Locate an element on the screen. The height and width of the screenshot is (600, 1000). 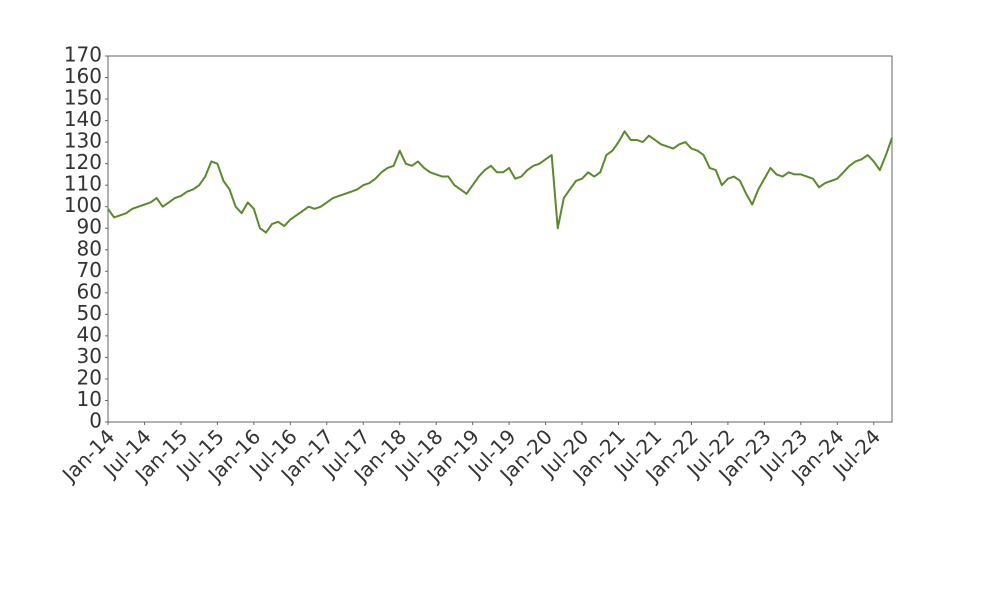
y-tick-label: 110 is located at coordinates (83, 184).